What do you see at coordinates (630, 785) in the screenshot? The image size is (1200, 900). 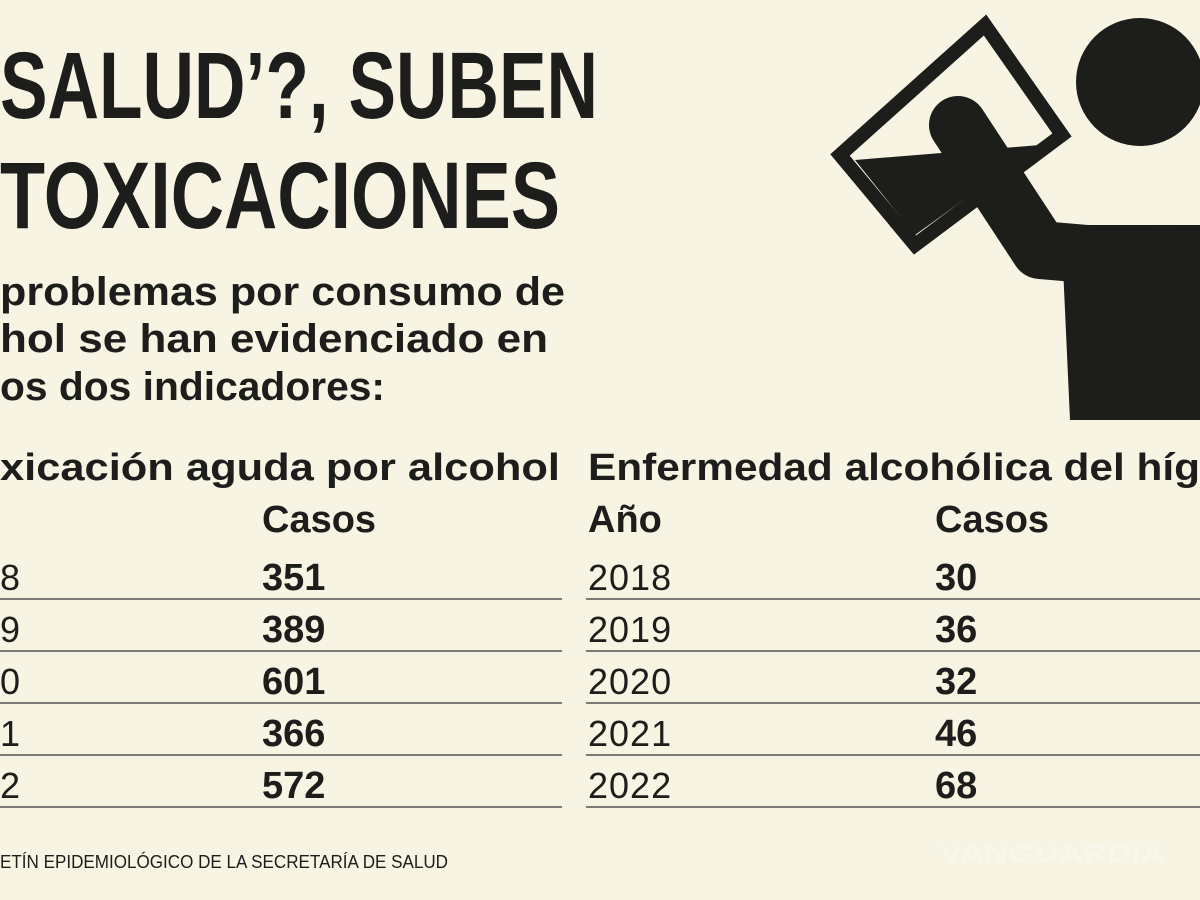 I see `year-cell: 2022` at bounding box center [630, 785].